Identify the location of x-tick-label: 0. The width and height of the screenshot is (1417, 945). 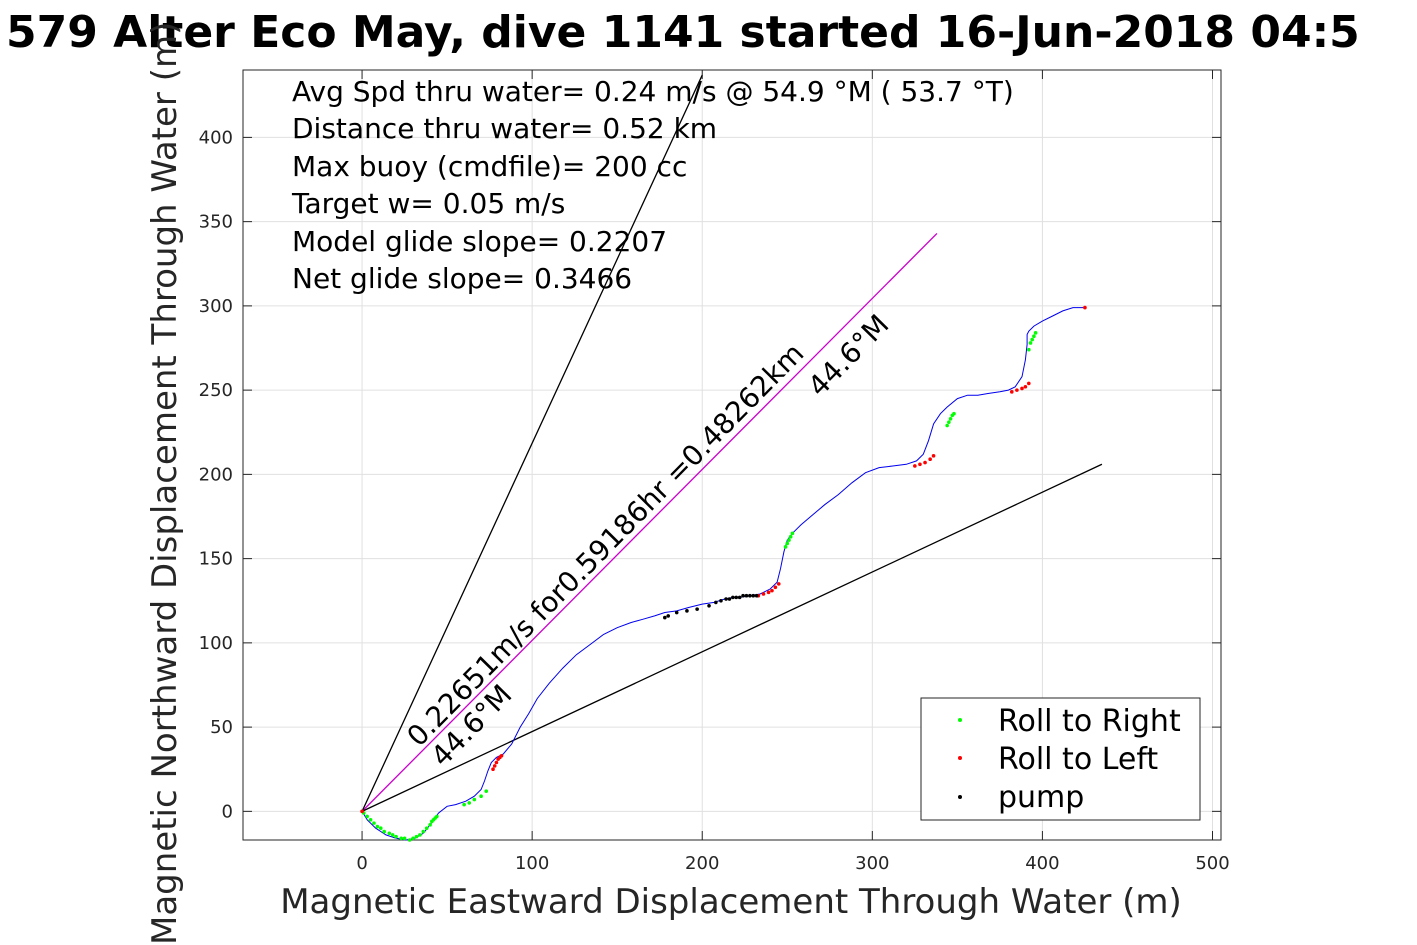
(361, 863).